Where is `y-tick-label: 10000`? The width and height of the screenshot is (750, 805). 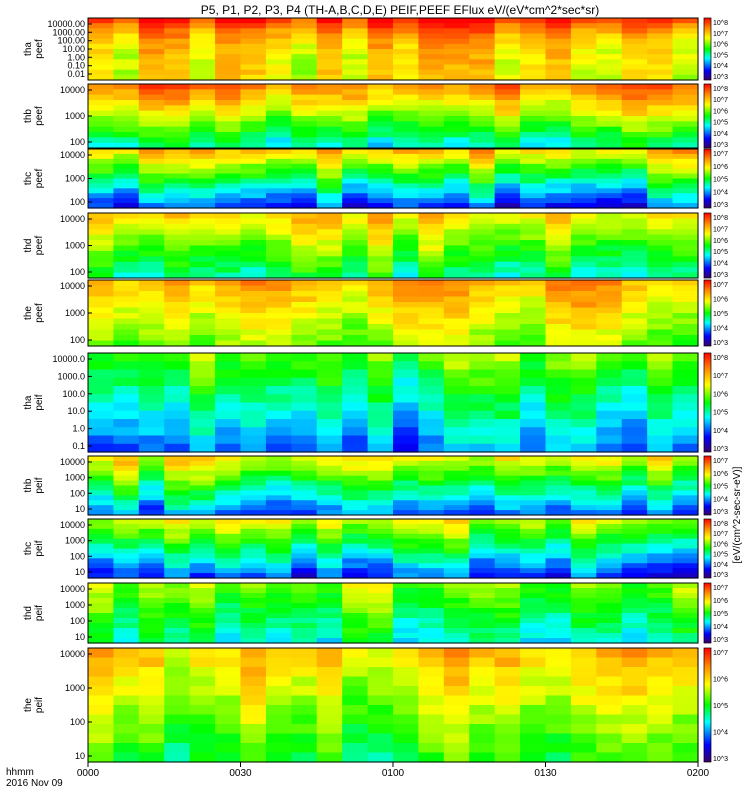
y-tick-label: 10000 is located at coordinates (72, 654).